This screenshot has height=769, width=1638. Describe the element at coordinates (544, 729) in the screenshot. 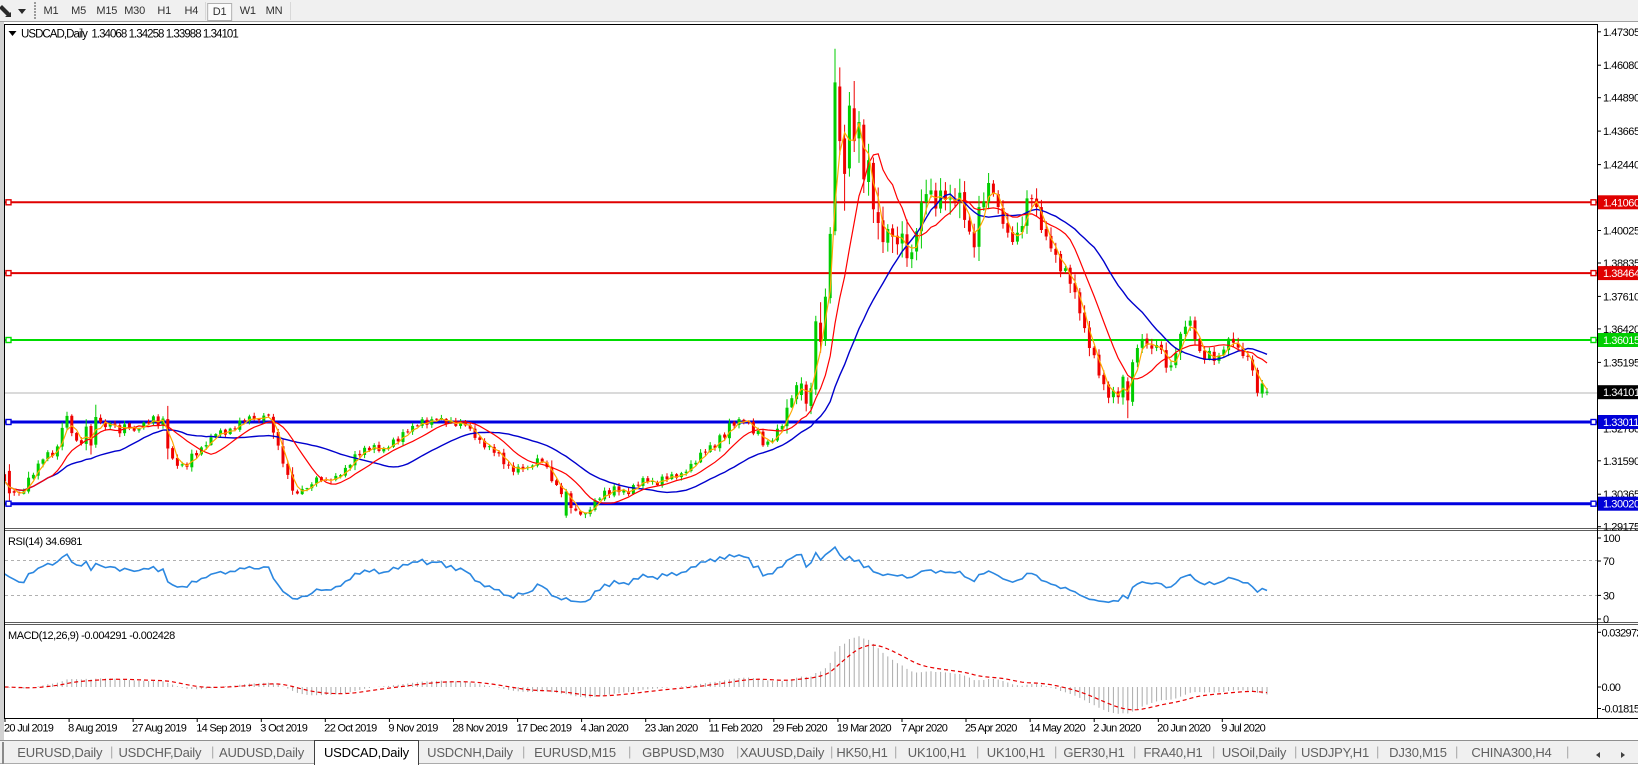

I see `svg-text: 17 Dec 2019` at that location.